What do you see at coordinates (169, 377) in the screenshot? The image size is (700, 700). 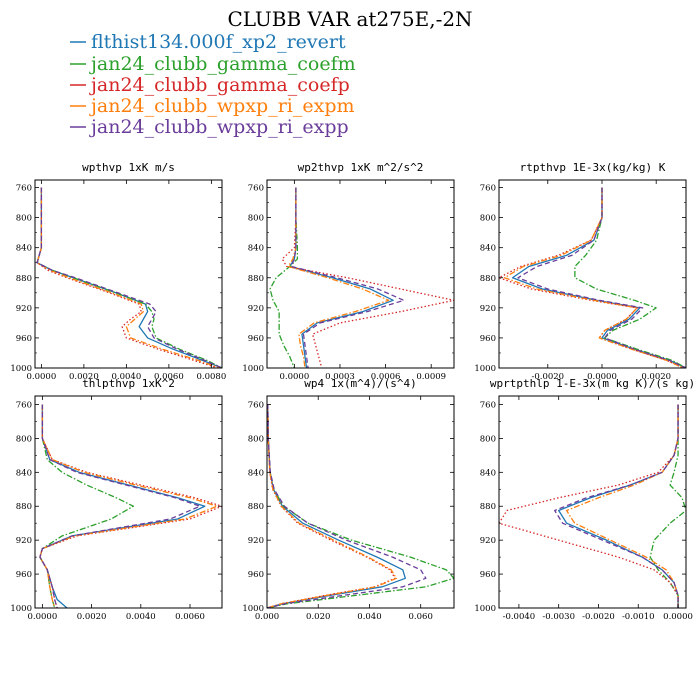 I see `x-tick-label: 0.0060` at bounding box center [169, 377].